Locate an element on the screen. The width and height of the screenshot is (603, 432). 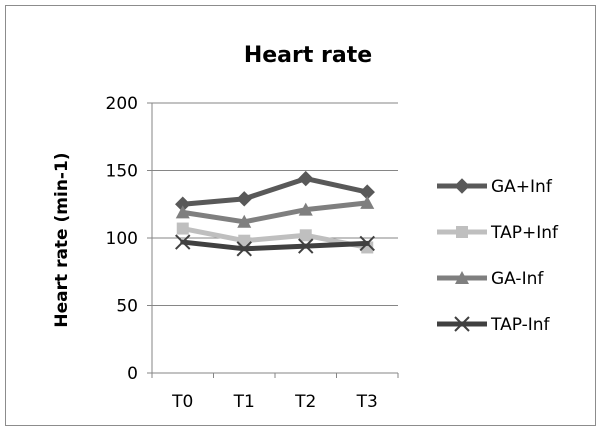
series-tap-inf is located at coordinates (275, 245).